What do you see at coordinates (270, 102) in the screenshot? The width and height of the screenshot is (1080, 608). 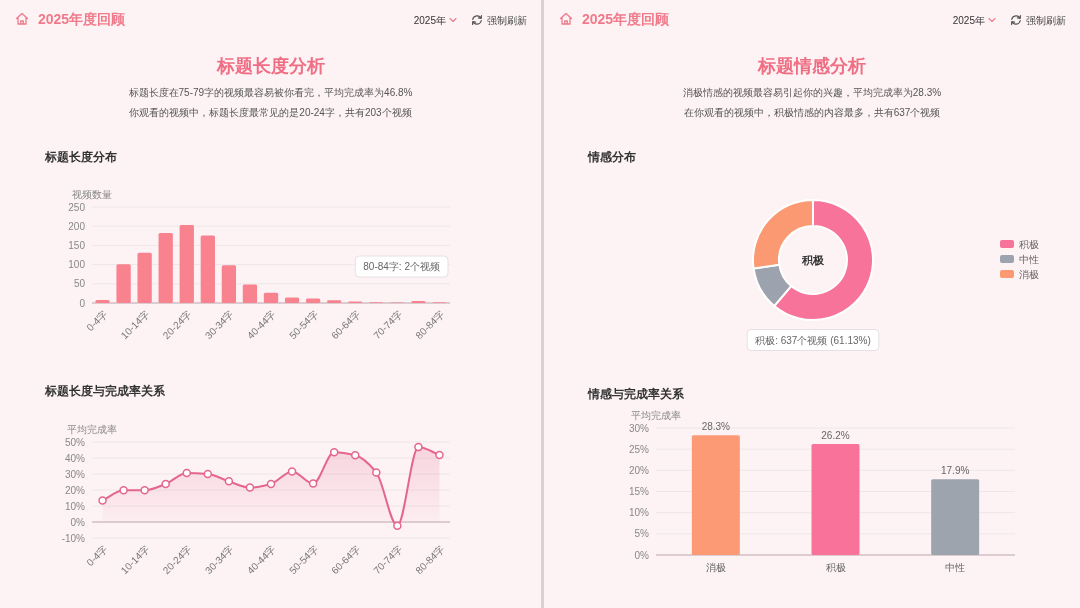 I see `text: 标题长度在75-79字的视频最容易被你看完，平均完成率为46.8% 你观看的视频中，标题长度最常见的是20-24字，共有203个视频` at bounding box center [270, 102].